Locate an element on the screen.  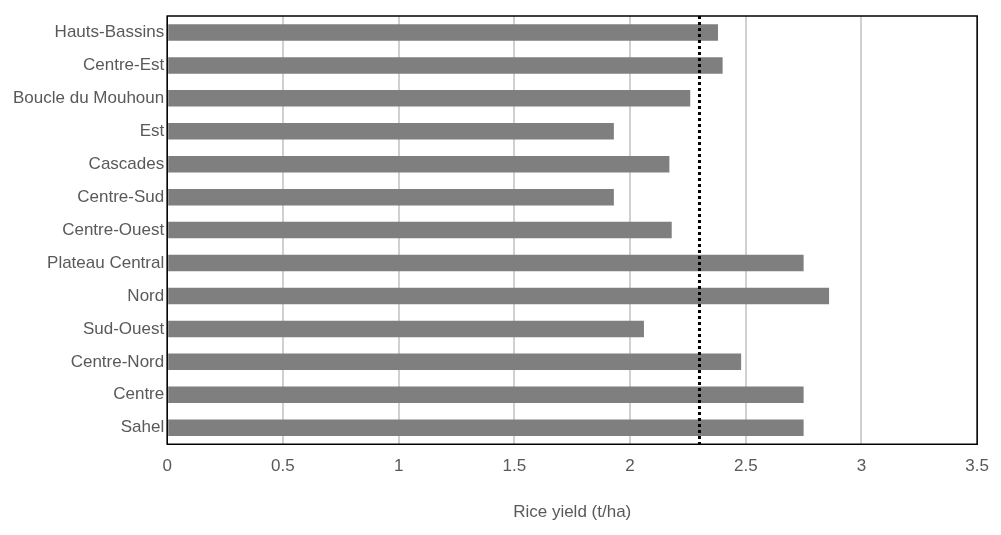
y-tick-label: Centre is located at coordinates (139, 394).